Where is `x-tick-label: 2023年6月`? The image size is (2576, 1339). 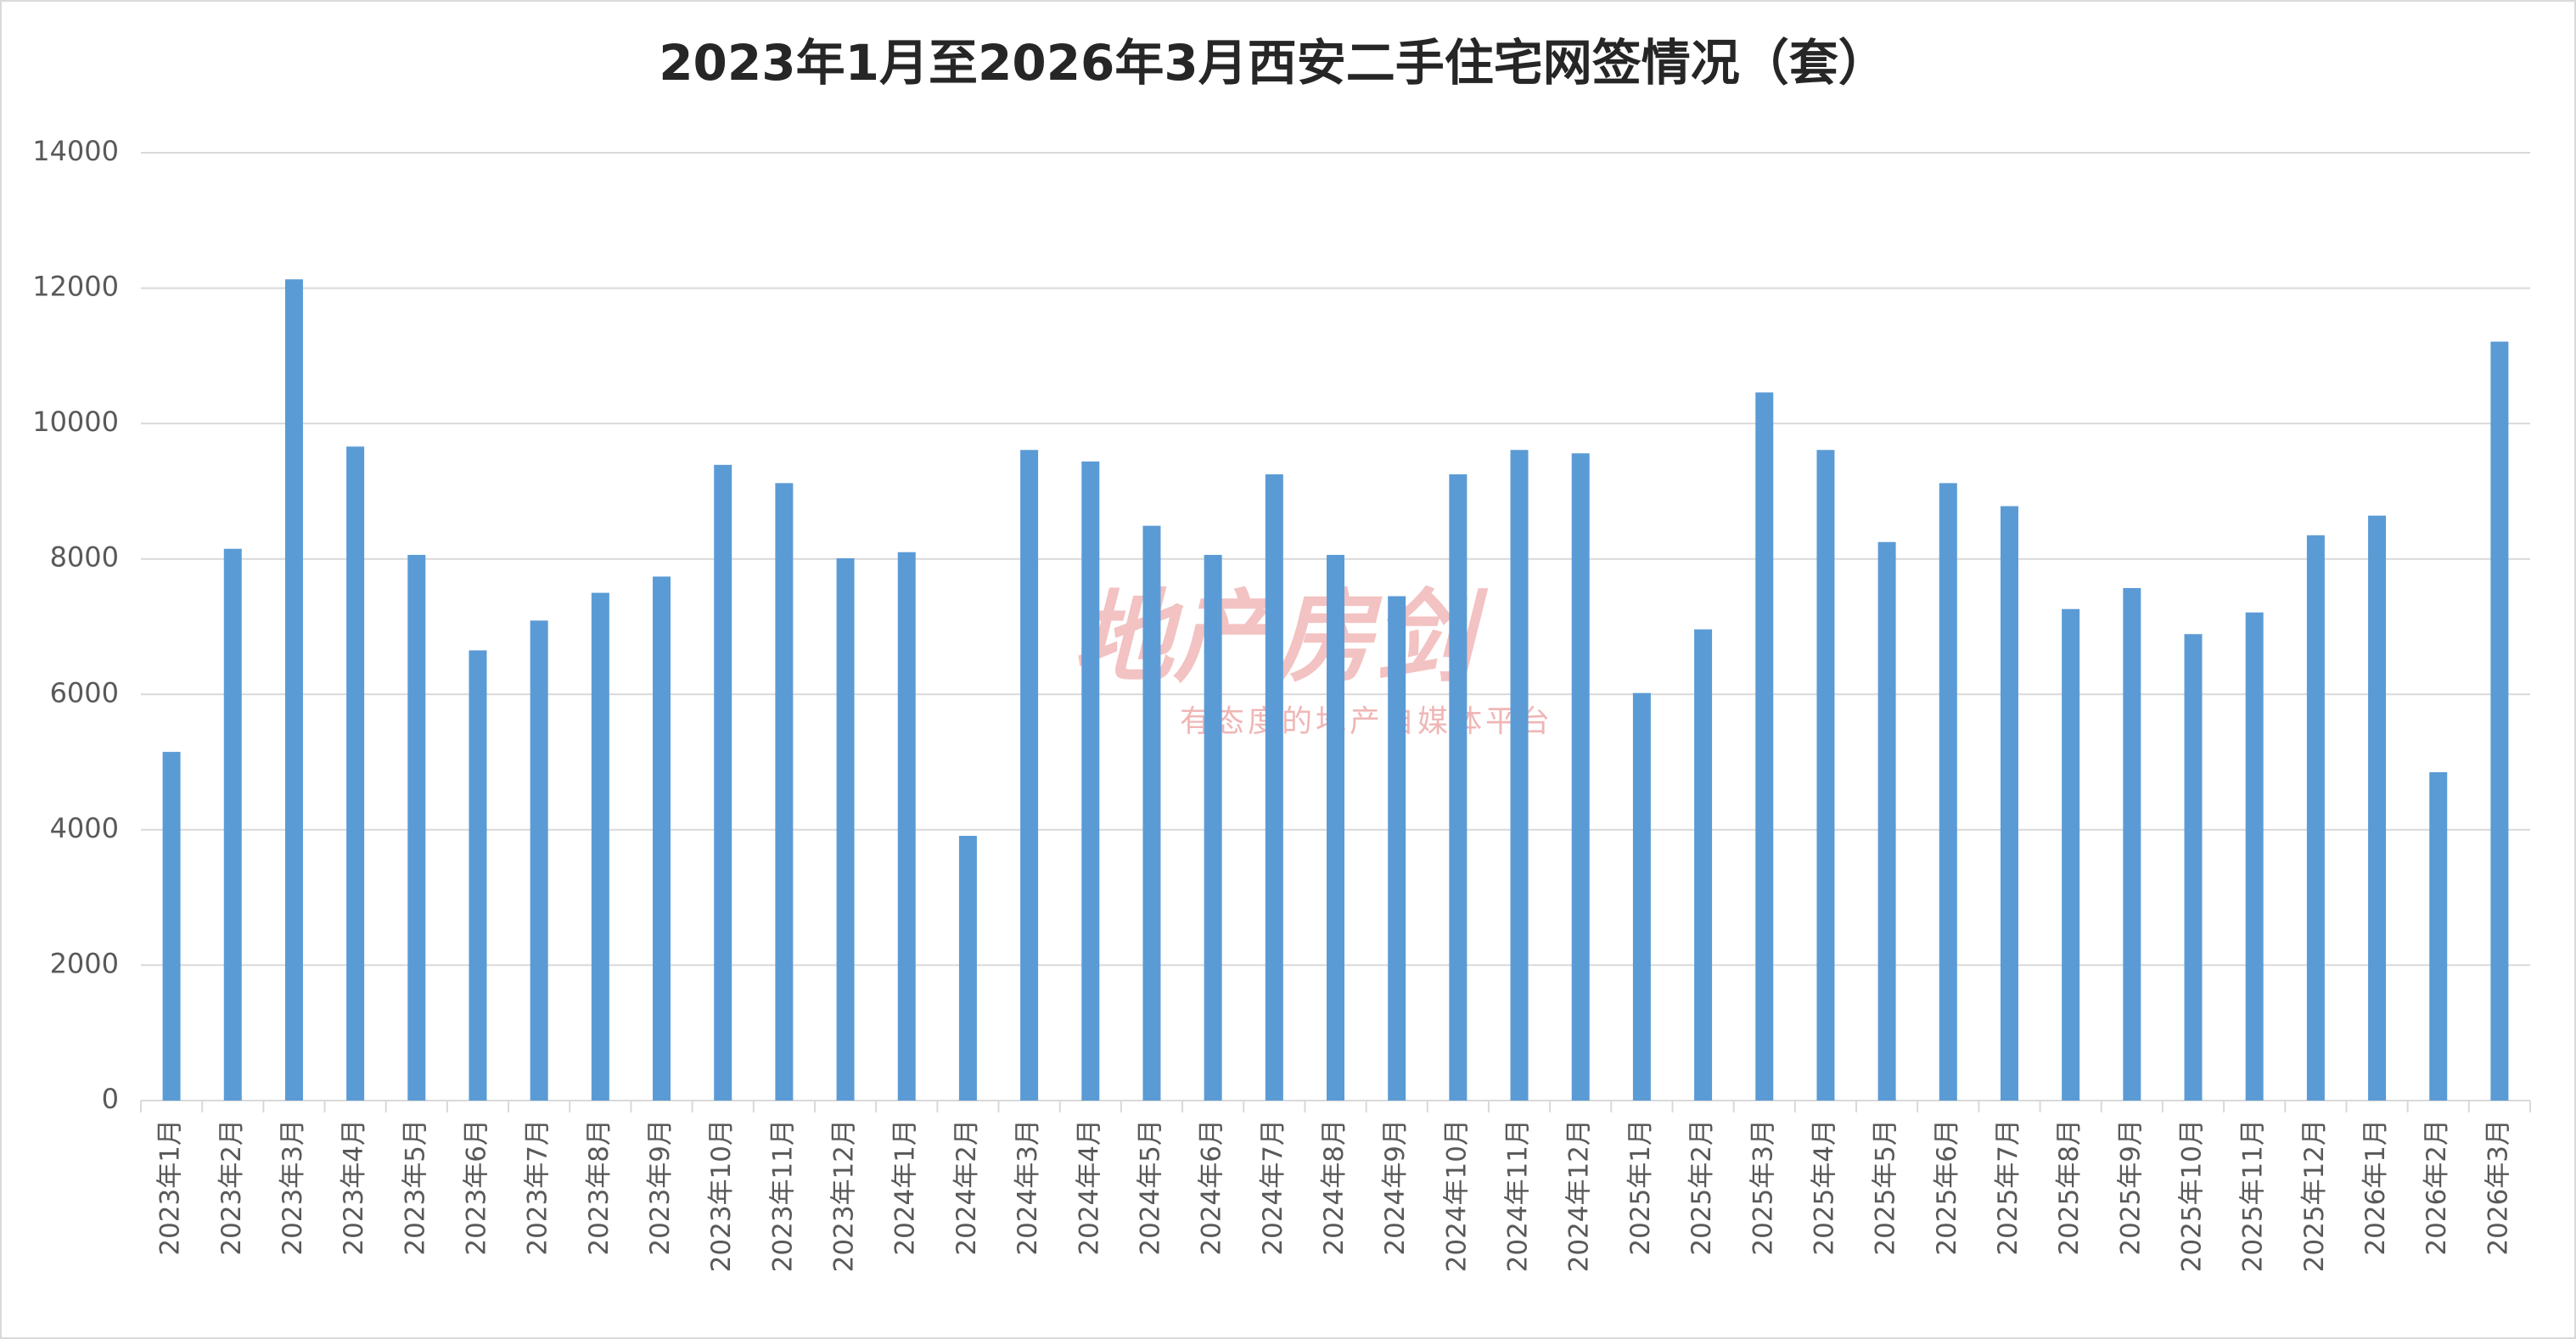 x-tick-label: 2023年6月 is located at coordinates (476, 1187).